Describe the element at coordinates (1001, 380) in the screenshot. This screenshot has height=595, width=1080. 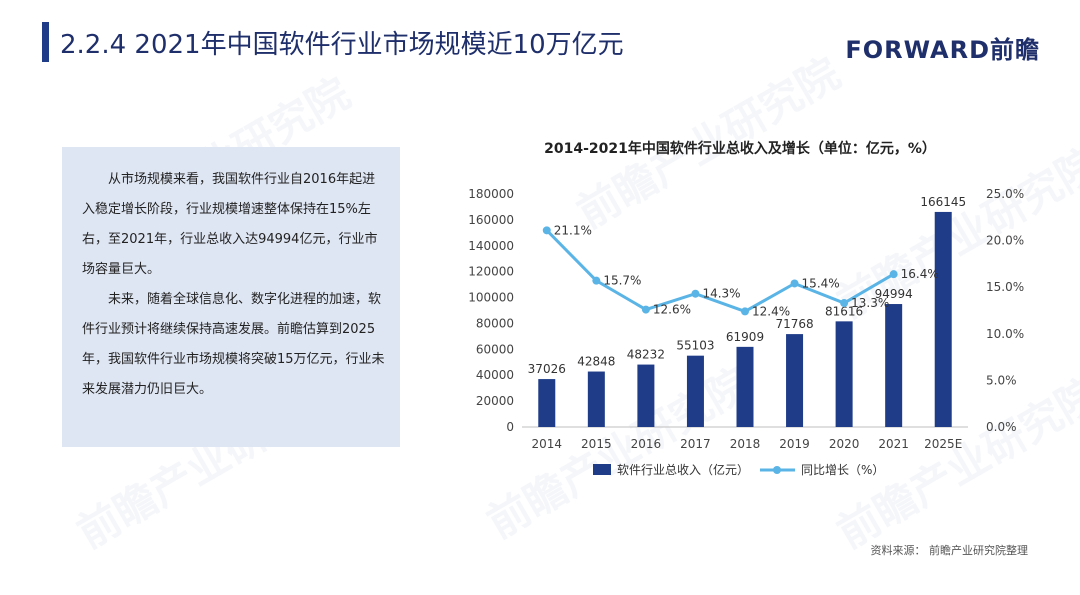
I see `y2-axis-tick-label: 5.0%` at that location.